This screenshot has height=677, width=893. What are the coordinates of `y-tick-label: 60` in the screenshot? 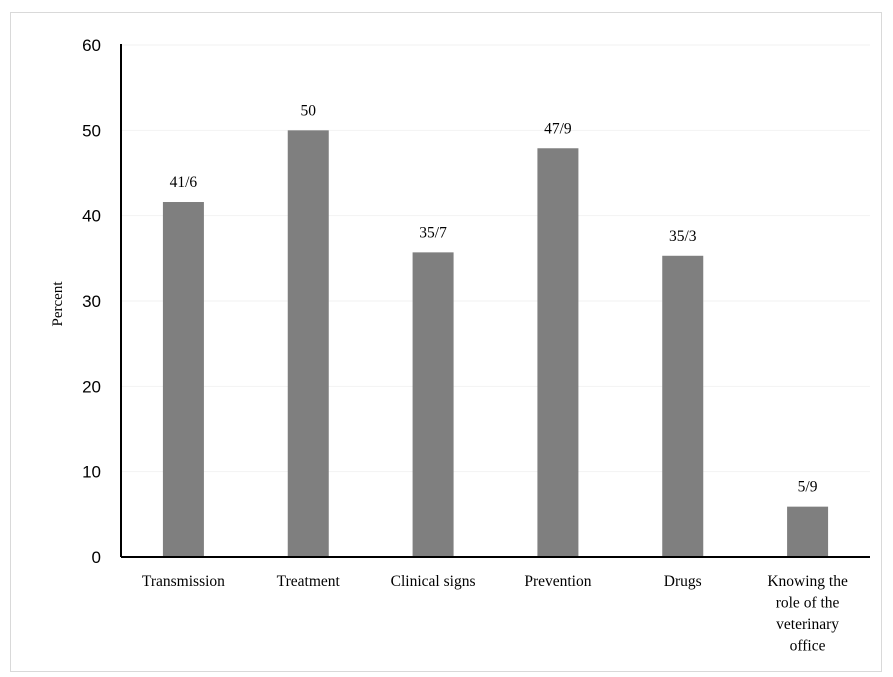 It's located at (91, 45).